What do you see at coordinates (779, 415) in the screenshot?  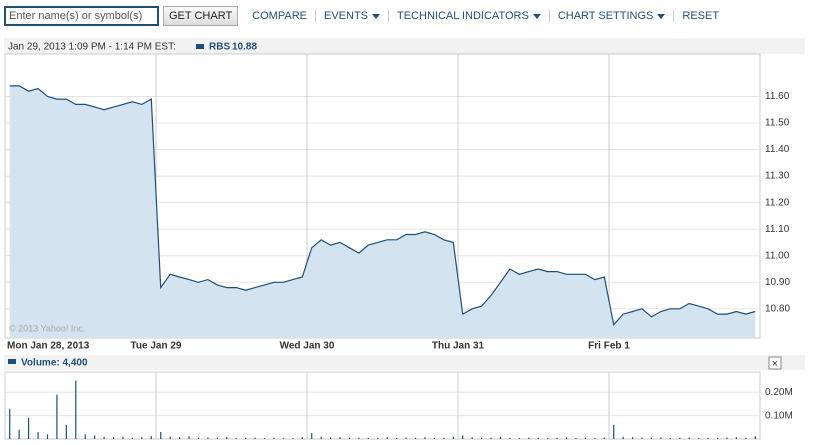 I see `y-tick-label: 0.10M` at bounding box center [779, 415].